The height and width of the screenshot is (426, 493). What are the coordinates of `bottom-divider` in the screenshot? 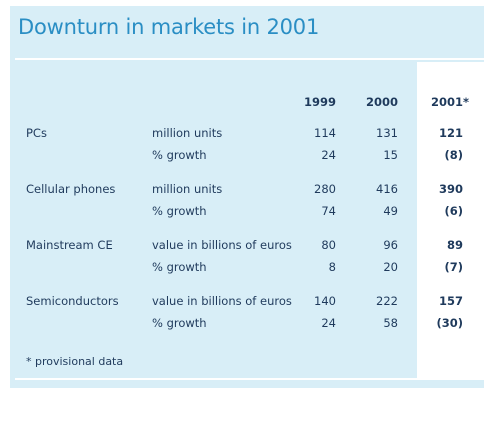 It's located at (249, 379).